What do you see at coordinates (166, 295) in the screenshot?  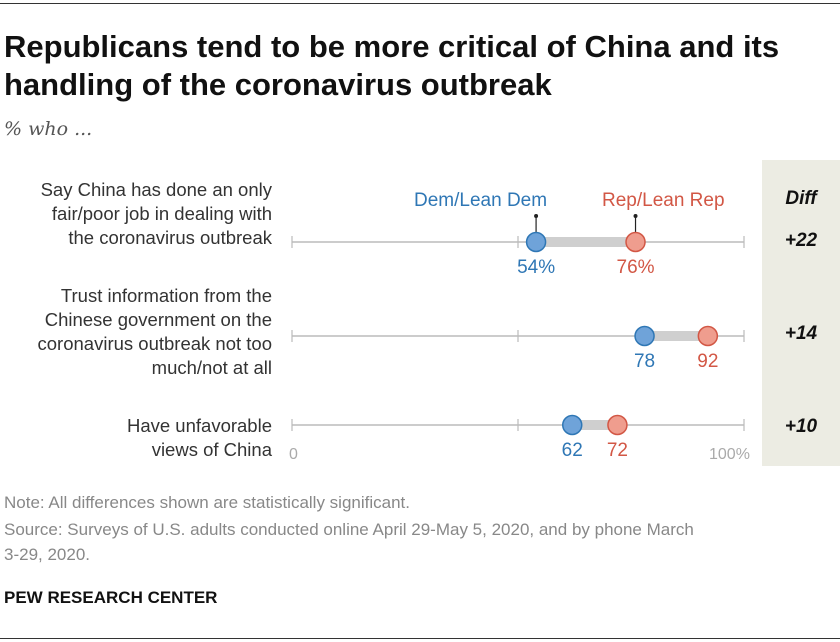 I see `row-2-line-1: Trust information from the` at bounding box center [166, 295].